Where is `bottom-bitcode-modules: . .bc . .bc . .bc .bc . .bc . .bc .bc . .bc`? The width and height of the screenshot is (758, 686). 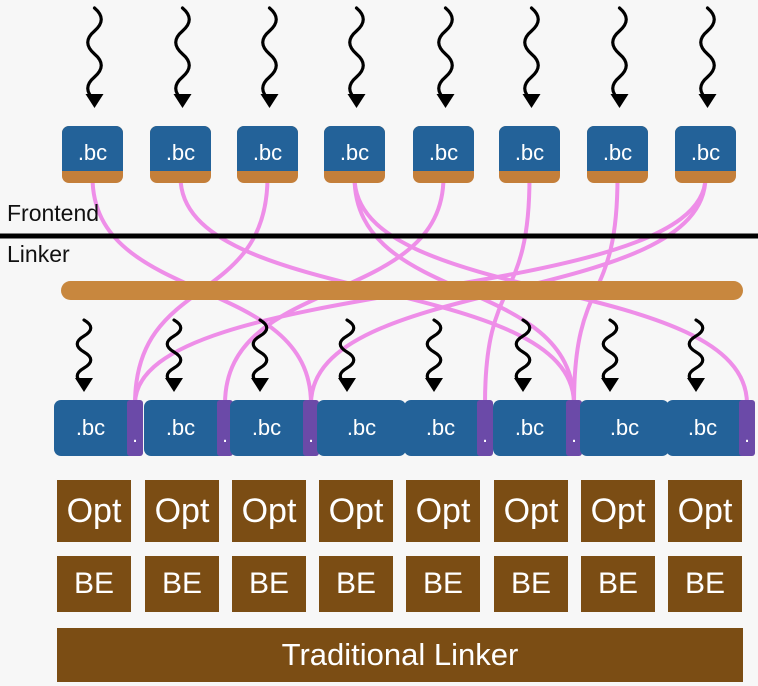
bottom-bitcode-modules: . .bc . .bc . .bc .bc . .bc . .bc .bc . .bc is located at coordinates (404, 428).